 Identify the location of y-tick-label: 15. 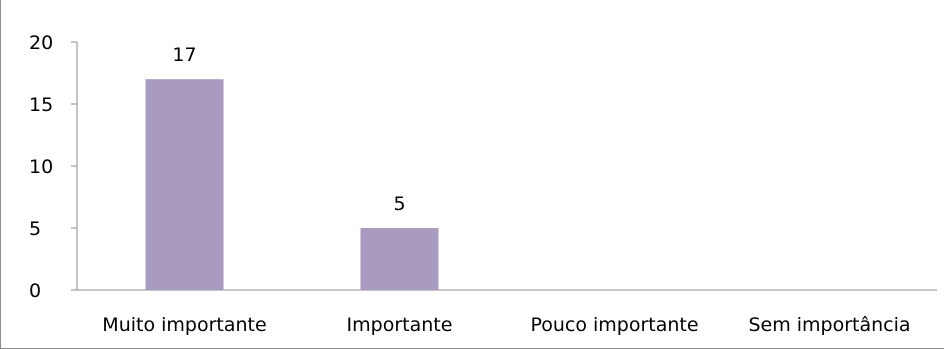
(41, 105).